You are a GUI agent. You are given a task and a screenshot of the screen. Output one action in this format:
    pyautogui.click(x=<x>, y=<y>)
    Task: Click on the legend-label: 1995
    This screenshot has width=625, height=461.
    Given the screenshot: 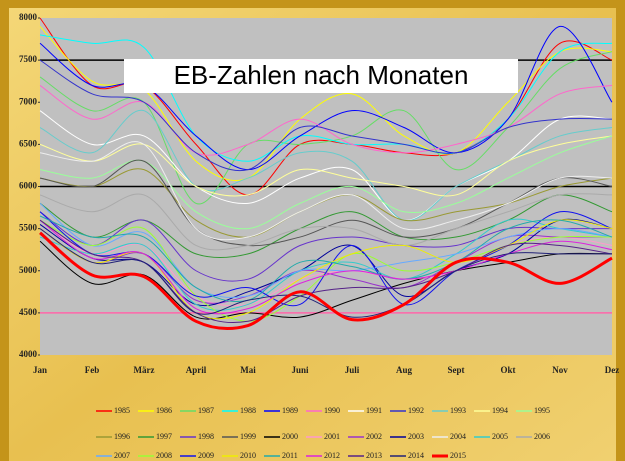 What is the action you would take?
    pyautogui.click(x=542, y=410)
    